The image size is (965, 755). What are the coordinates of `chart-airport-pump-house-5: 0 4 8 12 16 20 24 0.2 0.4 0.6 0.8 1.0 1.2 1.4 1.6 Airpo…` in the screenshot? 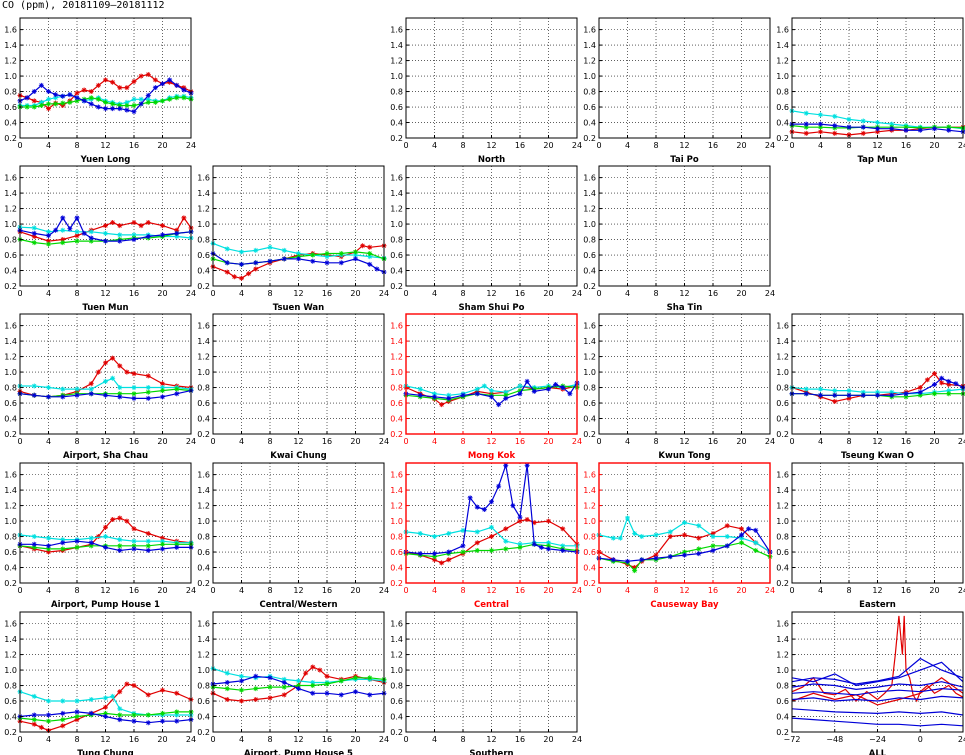 It's located at (293, 683).